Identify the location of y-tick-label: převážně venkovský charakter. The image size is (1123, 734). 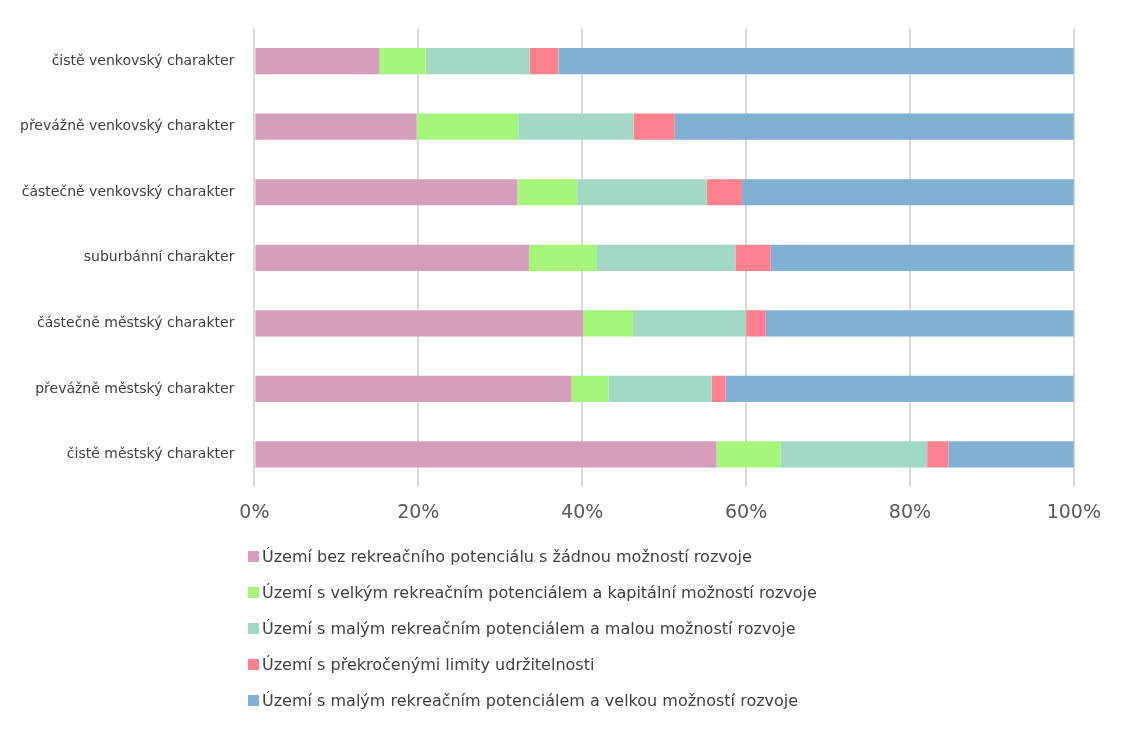
(127, 125).